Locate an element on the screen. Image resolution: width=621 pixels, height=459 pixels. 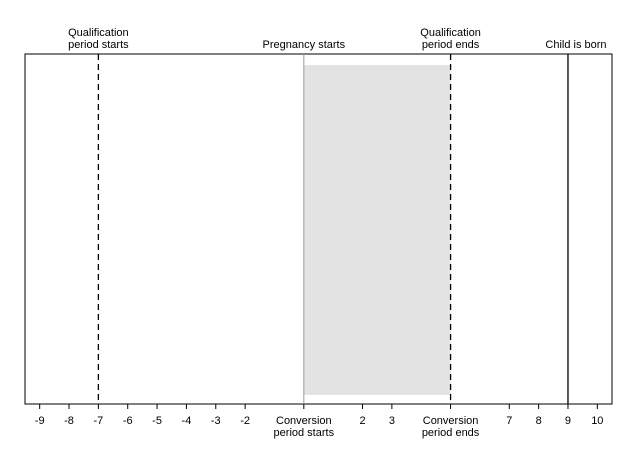
event-label: period ends is located at coordinates (451, 45).